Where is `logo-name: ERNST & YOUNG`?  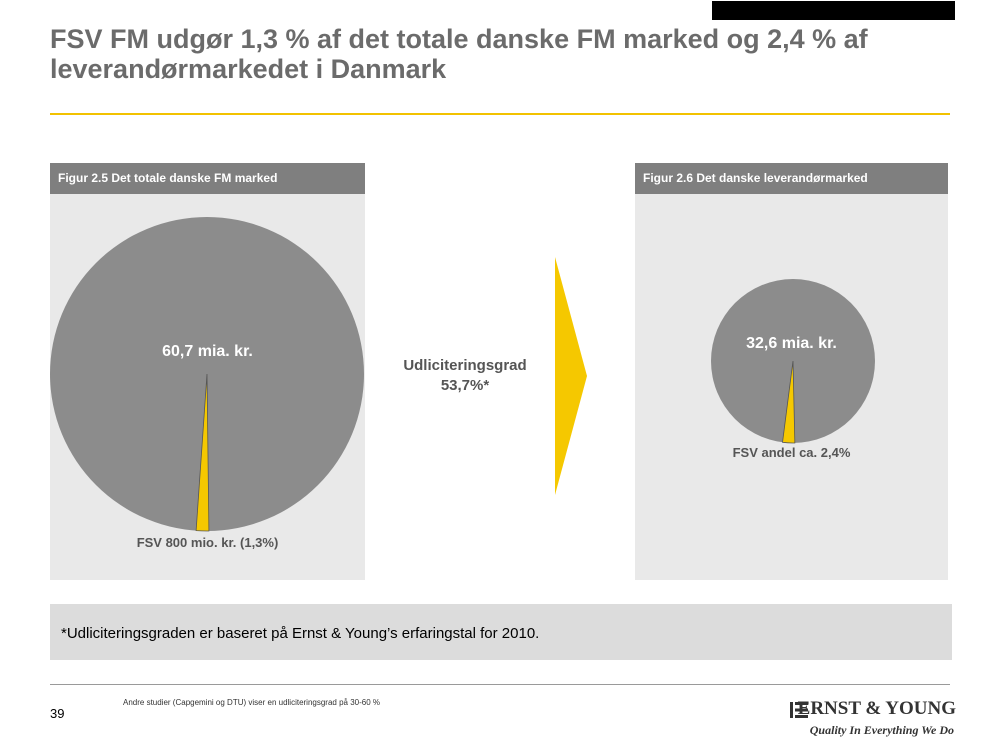 logo-name: ERNST & YOUNG is located at coordinates (876, 708).